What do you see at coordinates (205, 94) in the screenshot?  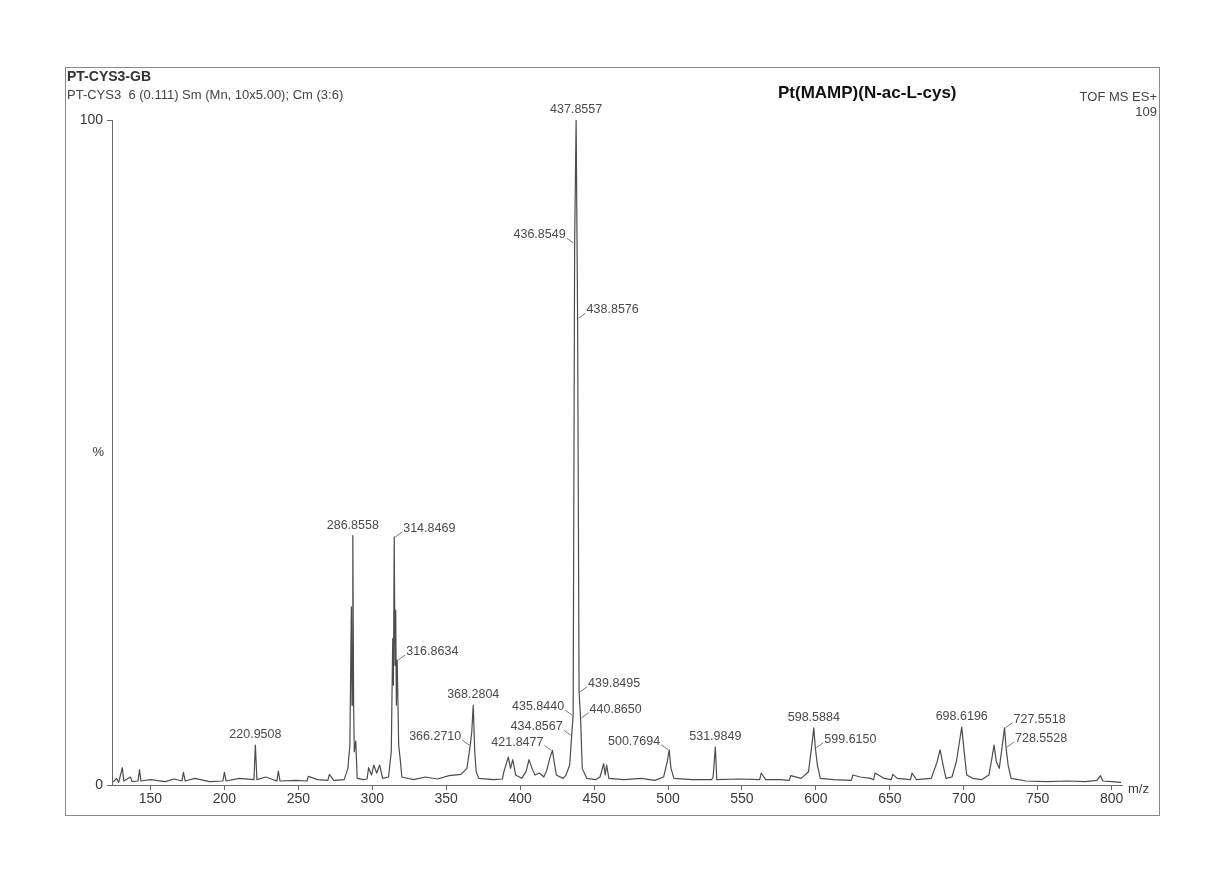 I see `chart-subtitle: PT-CYS3 6 (0.111) Sm (Mn, 10x5.00); Cm (3:6)` at bounding box center [205, 94].